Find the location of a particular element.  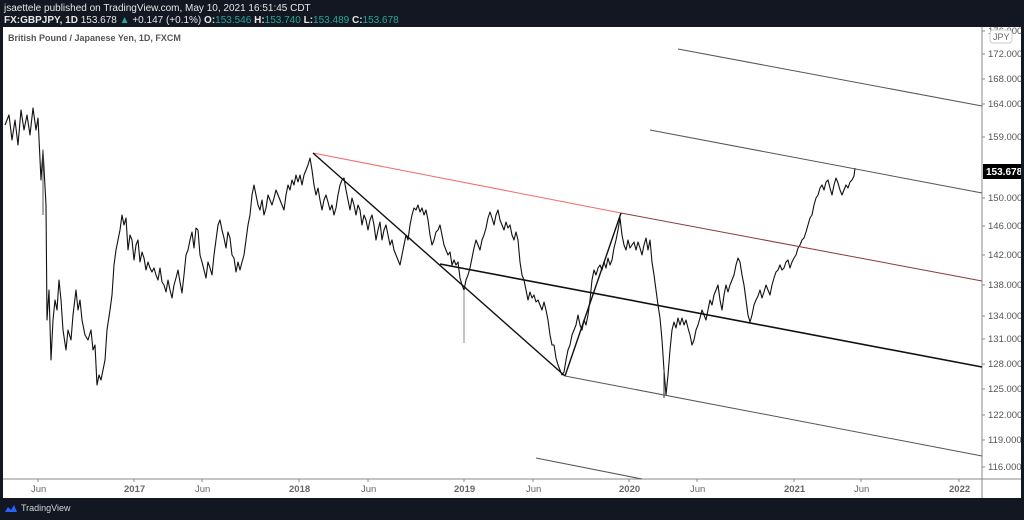

svg-text: 2020 is located at coordinates (629, 489).